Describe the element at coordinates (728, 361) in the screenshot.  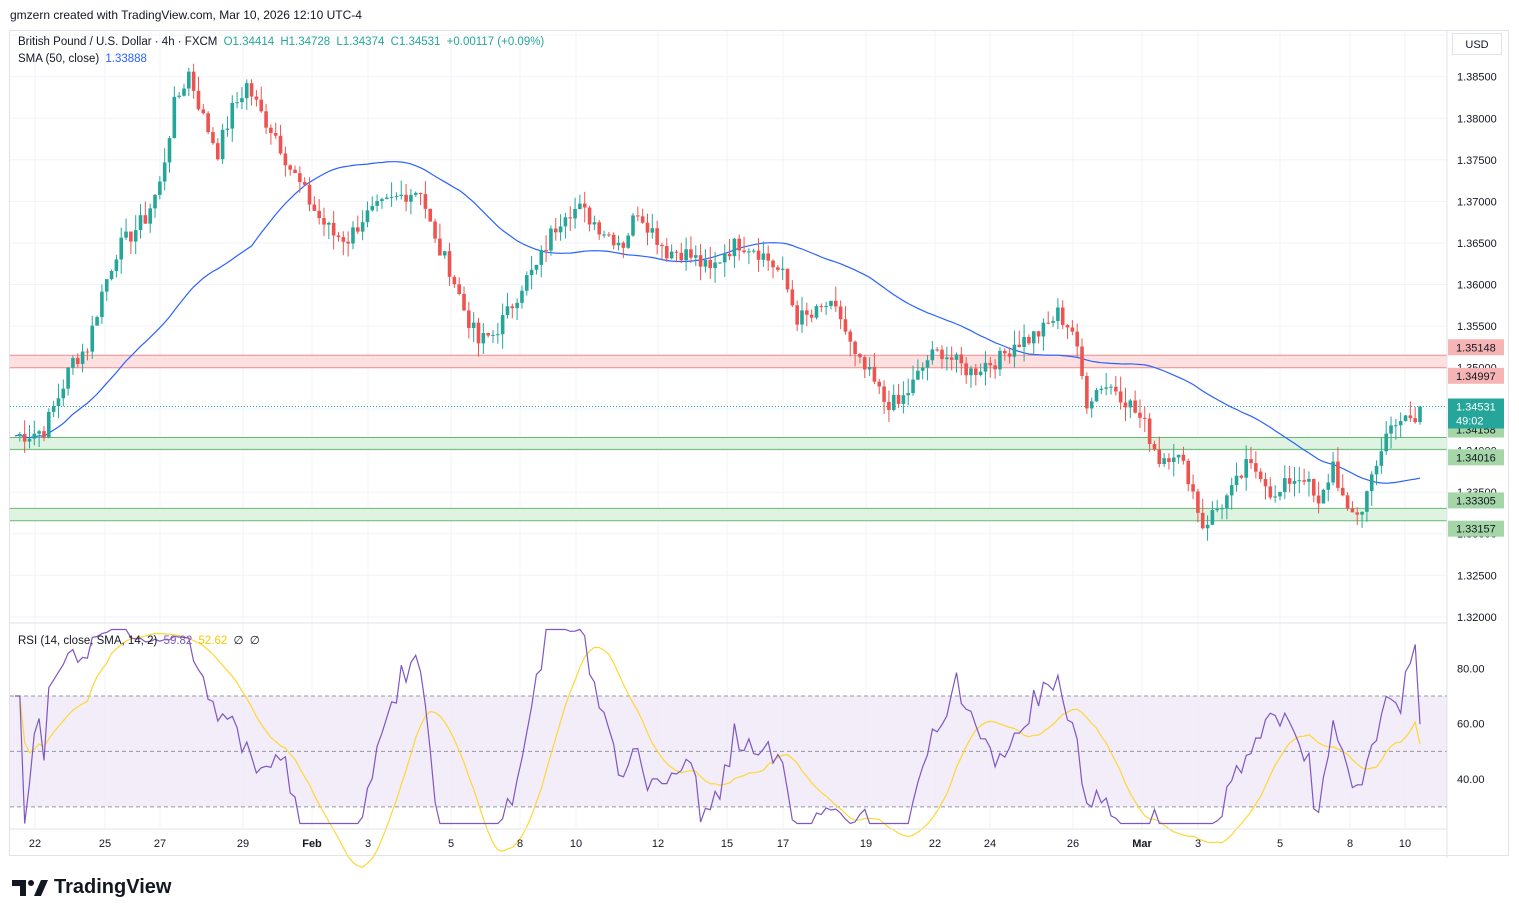
I see `resistance-zone` at that location.